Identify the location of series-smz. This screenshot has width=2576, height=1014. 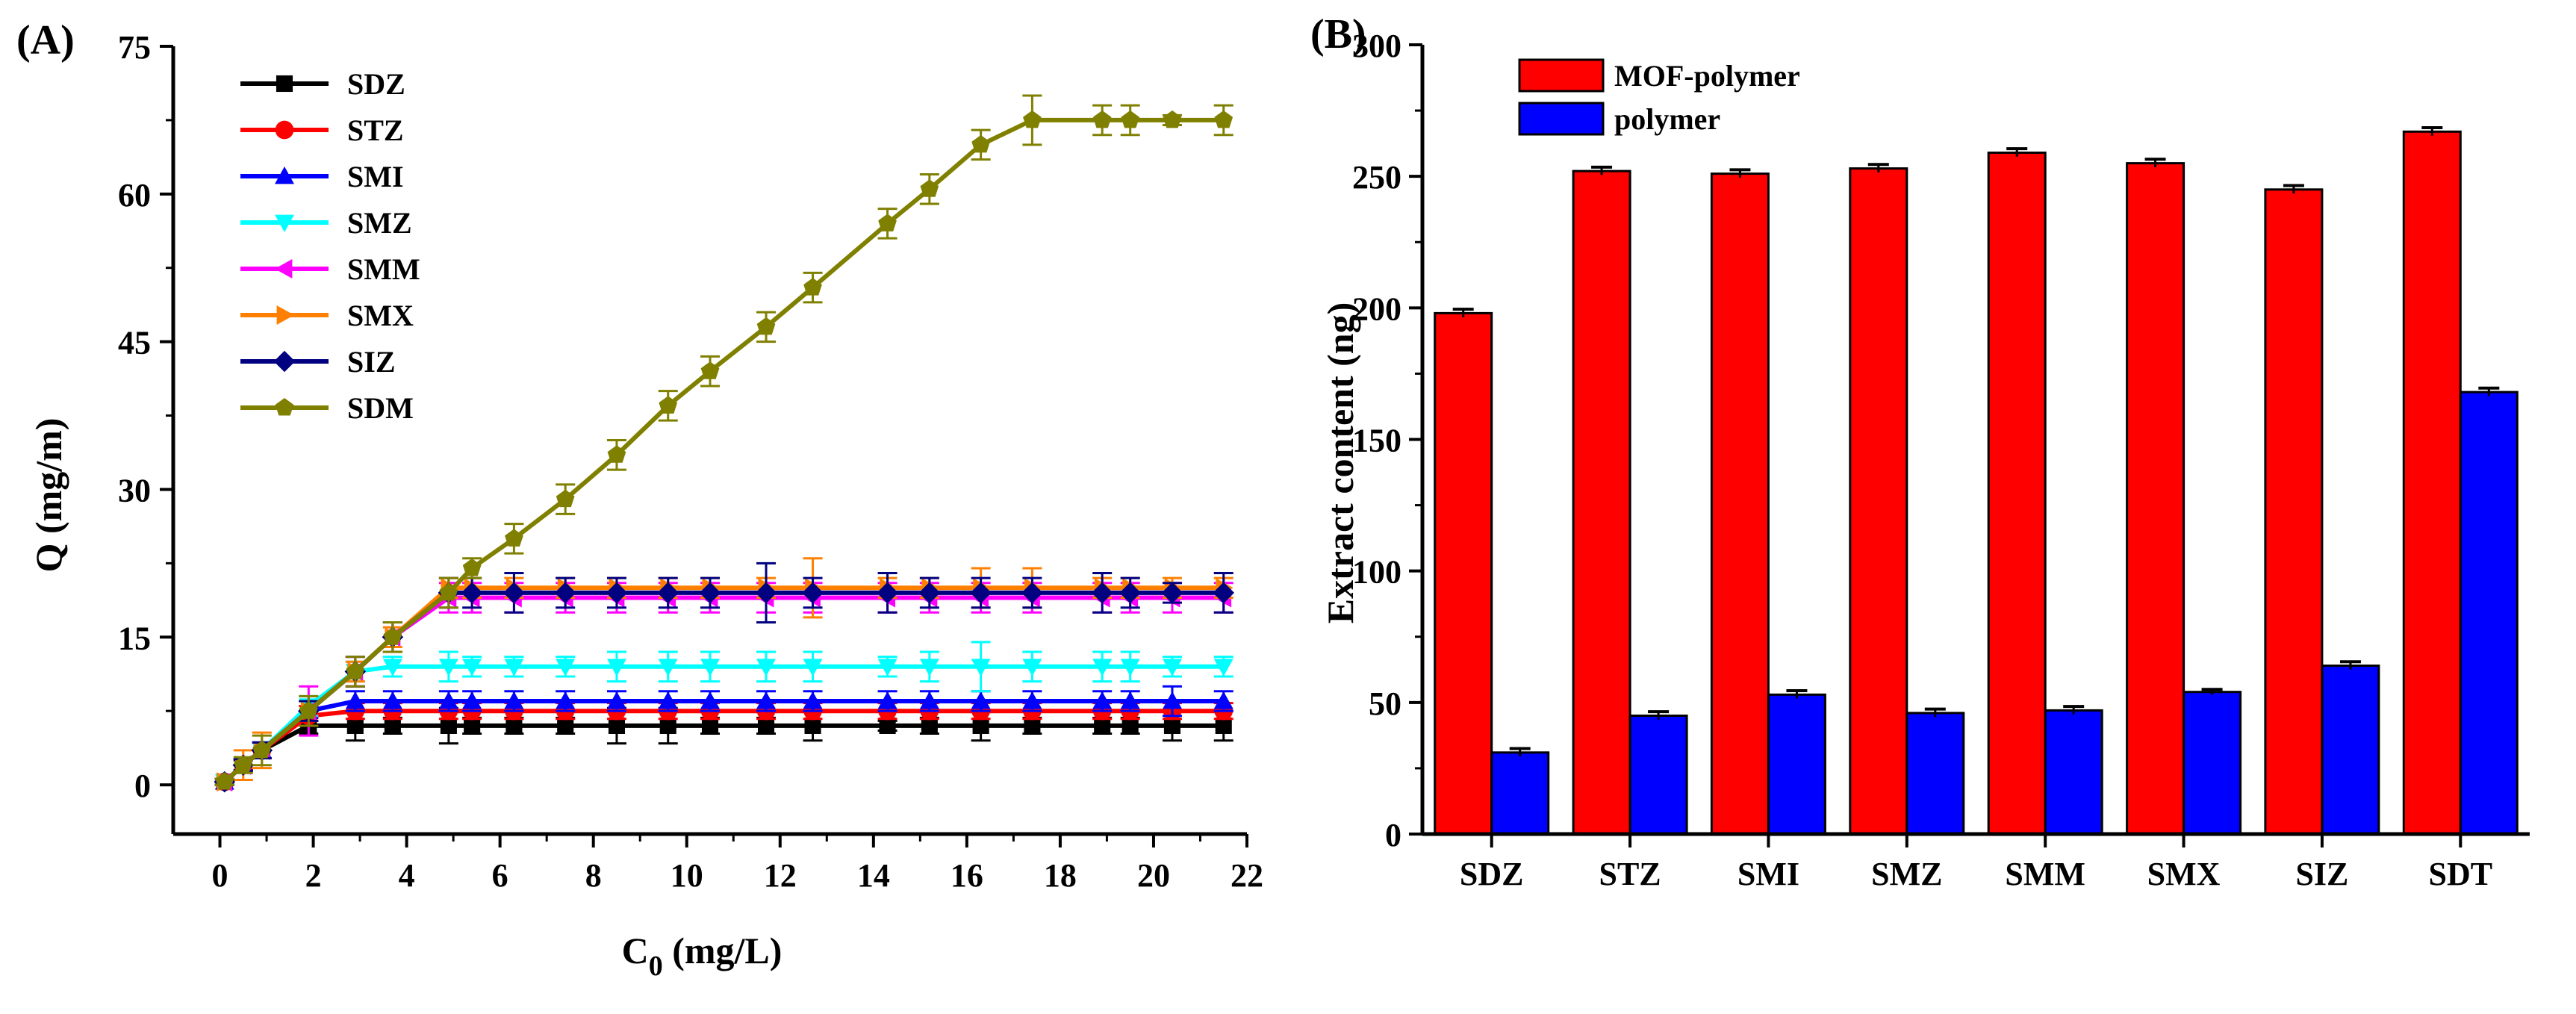
(723, 716).